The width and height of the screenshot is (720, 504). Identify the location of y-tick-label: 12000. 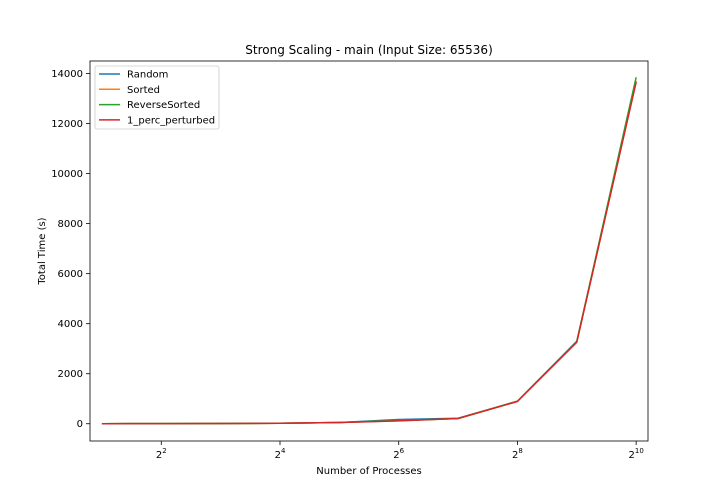
(67, 124).